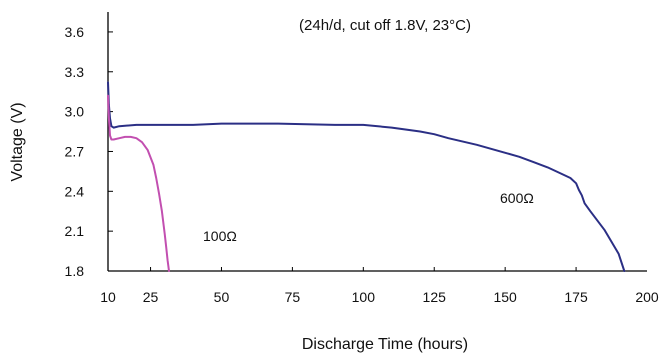 This screenshot has height=354, width=661. Describe the element at coordinates (435, 297) in the screenshot. I see `x-tick-label: 125` at that location.